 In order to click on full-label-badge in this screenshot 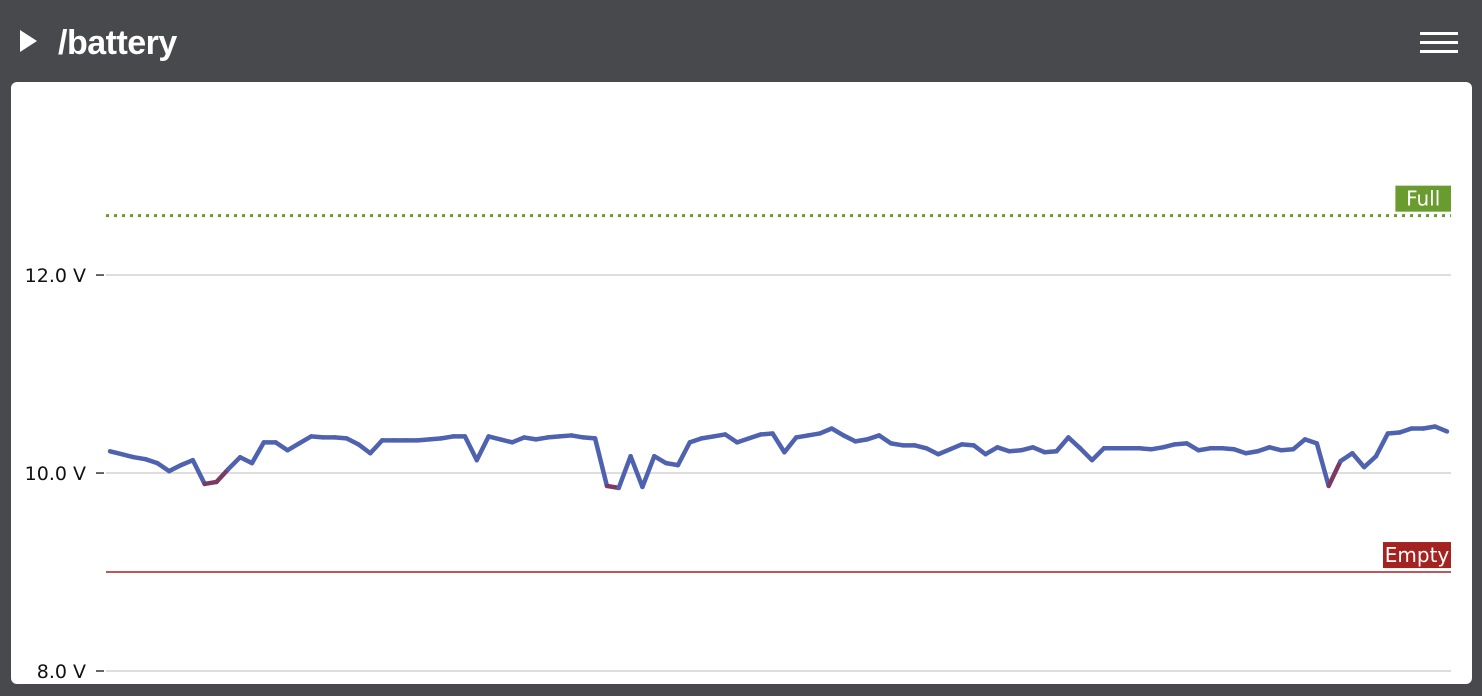, I will do `click(1423, 198)`.